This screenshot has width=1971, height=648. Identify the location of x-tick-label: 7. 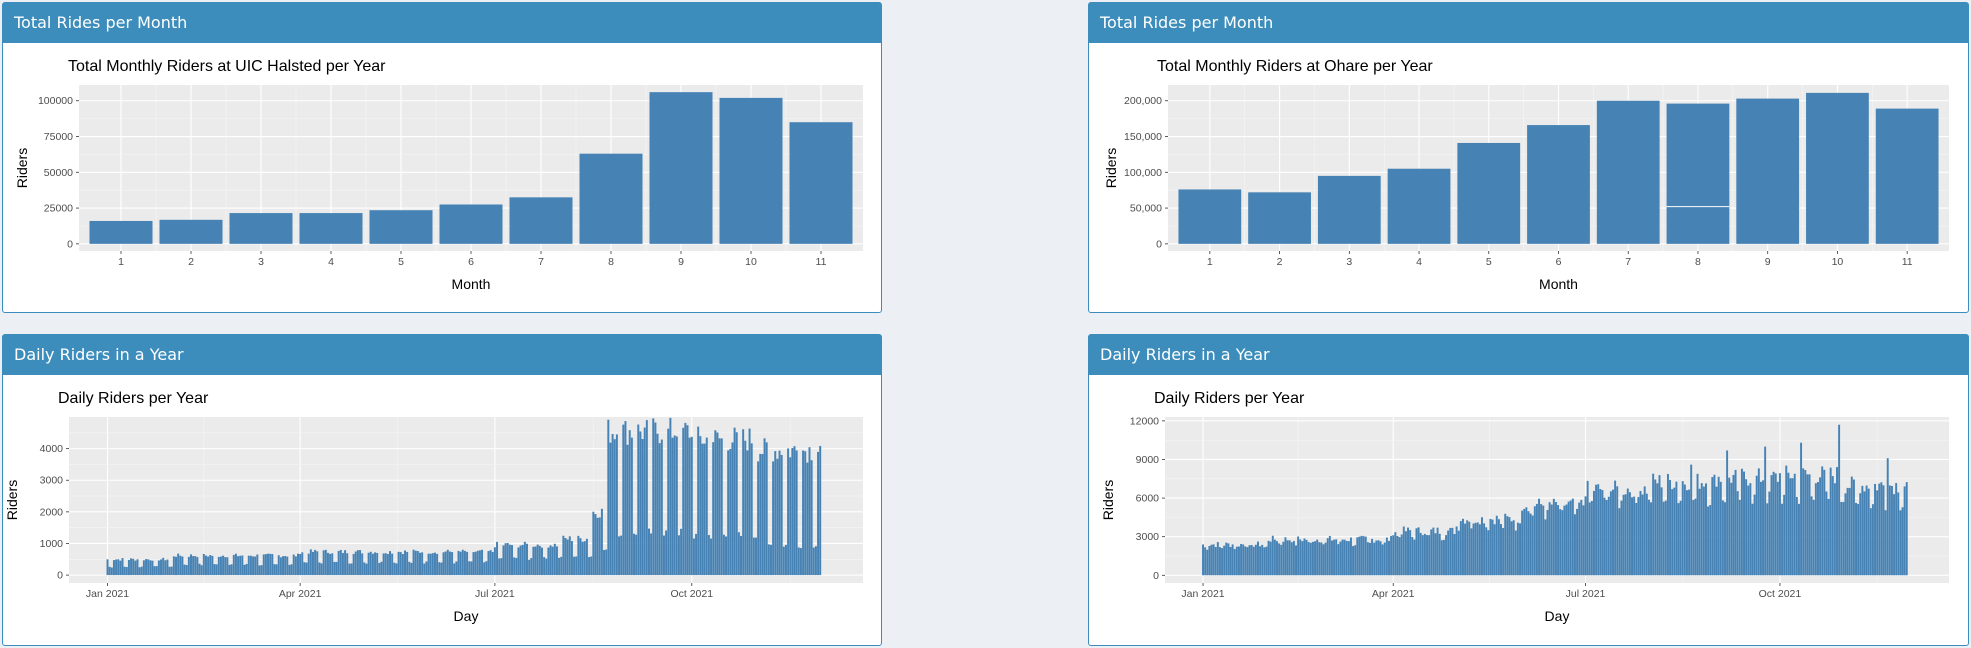
(1628, 262).